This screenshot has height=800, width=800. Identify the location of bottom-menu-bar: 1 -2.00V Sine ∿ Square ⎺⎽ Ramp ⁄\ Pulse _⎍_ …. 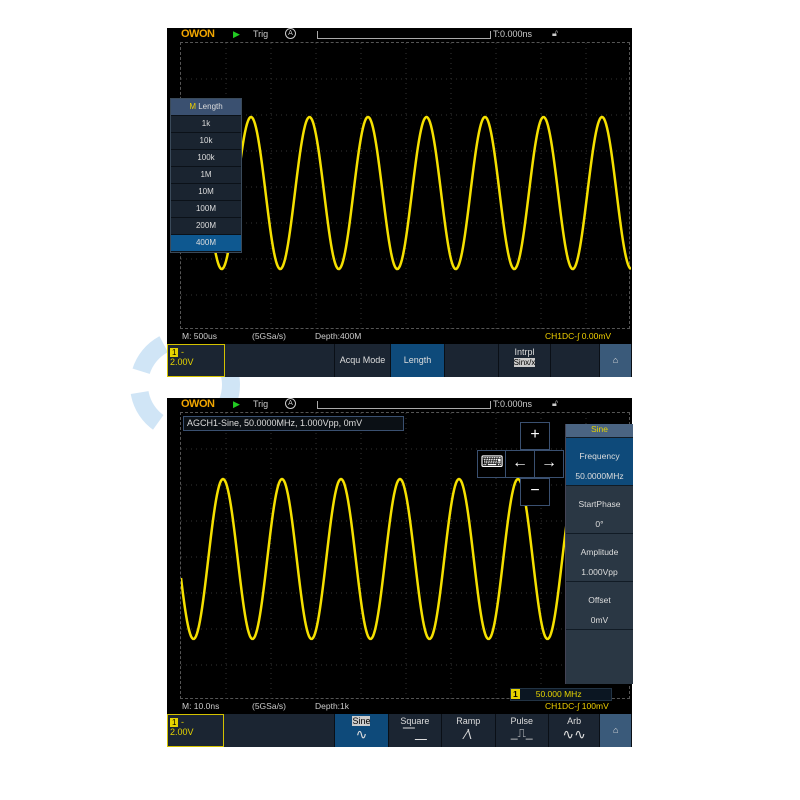
(400, 730).